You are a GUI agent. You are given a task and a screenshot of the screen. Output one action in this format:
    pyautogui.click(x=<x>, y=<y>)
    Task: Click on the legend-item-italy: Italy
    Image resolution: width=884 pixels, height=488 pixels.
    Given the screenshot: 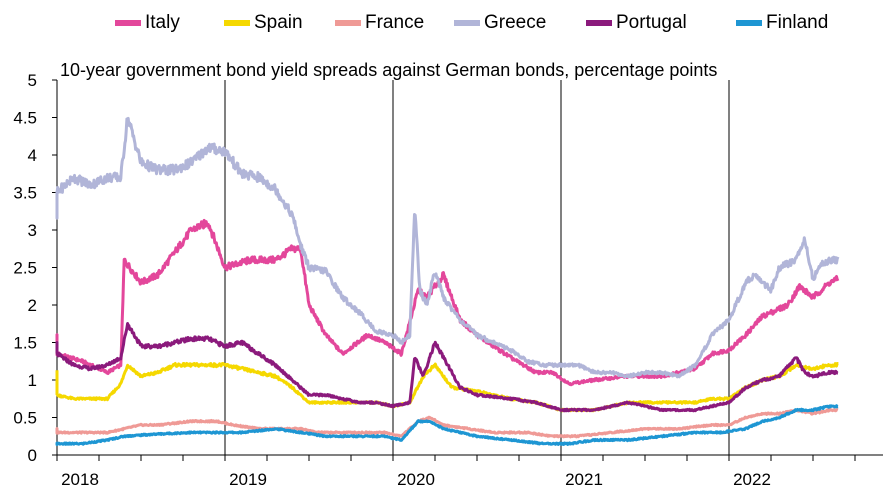 What is the action you would take?
    pyautogui.click(x=147, y=23)
    